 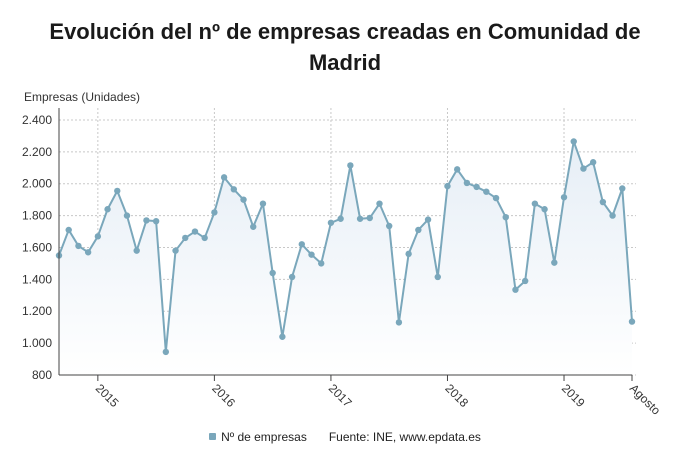 What do you see at coordinates (107, 395) in the screenshot?
I see `x-tick-label: 2015` at bounding box center [107, 395].